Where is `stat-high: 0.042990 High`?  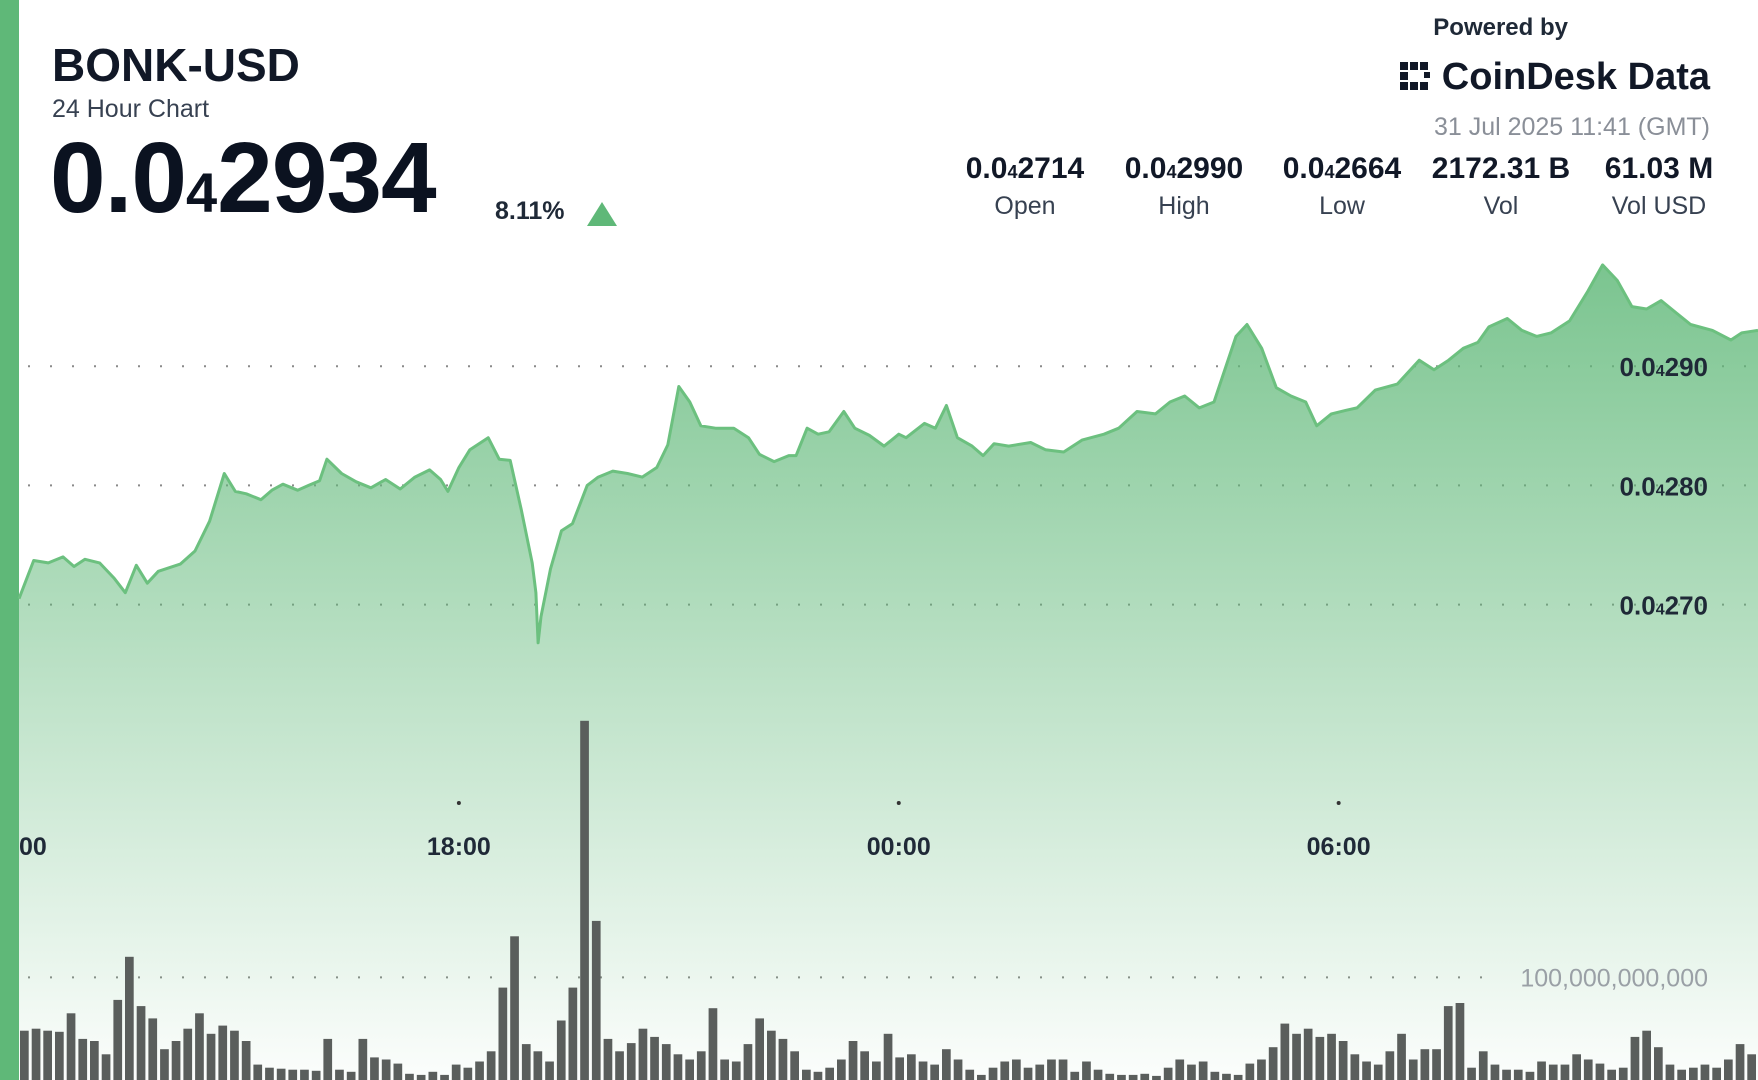
stat-high: 0.042990 High is located at coordinates (1184, 186).